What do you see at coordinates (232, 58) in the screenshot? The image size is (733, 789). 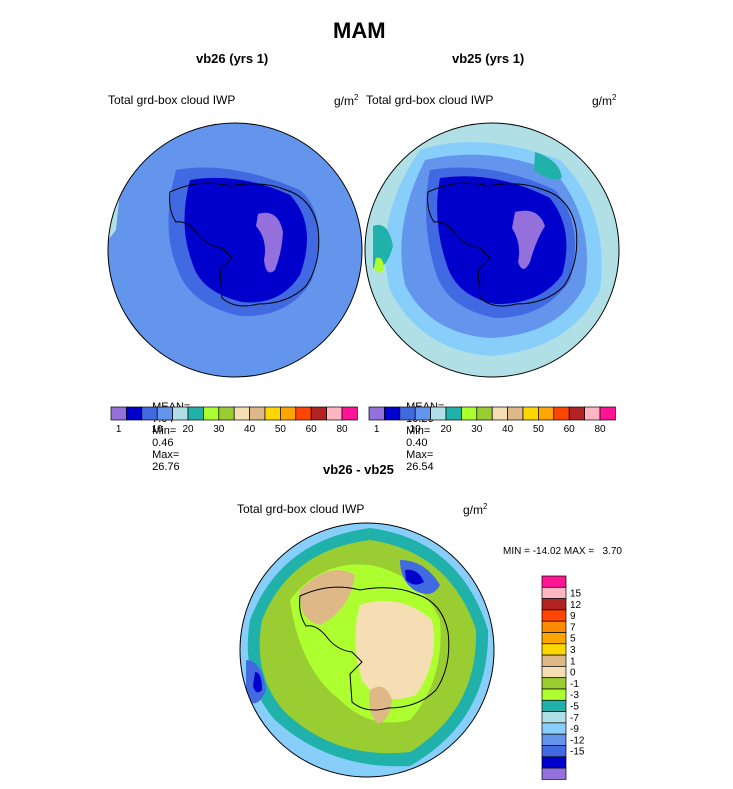 I see `panel-1-subtitle: vb26 (yrs 1)` at bounding box center [232, 58].